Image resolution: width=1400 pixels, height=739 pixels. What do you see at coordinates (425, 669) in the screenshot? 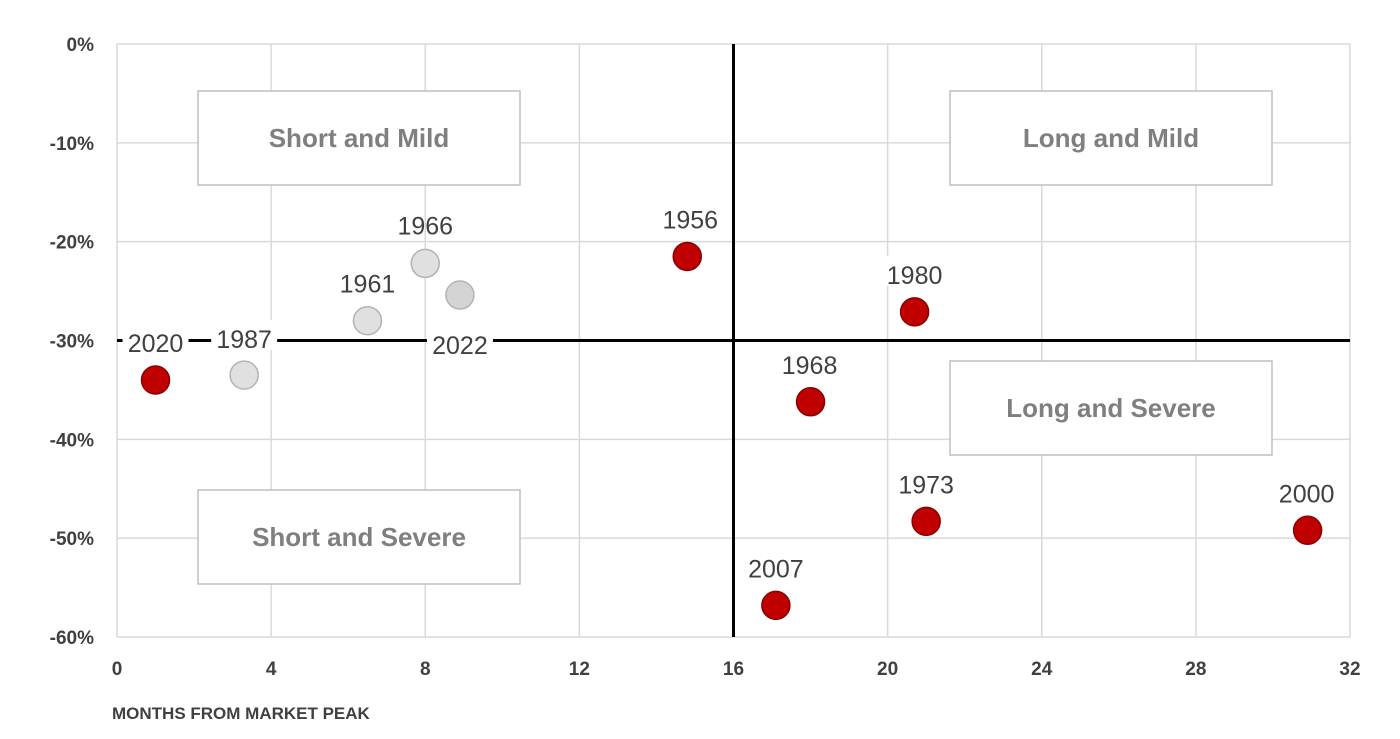
I see `x-tick-label: 8` at bounding box center [425, 669].